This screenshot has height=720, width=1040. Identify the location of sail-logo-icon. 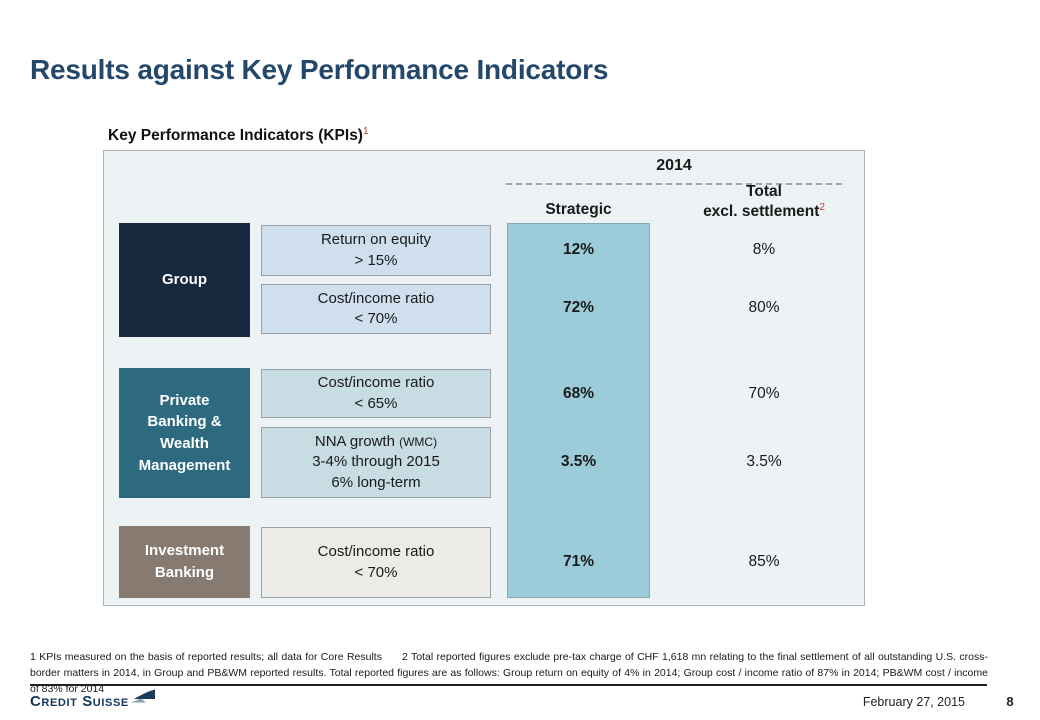
(142, 696).